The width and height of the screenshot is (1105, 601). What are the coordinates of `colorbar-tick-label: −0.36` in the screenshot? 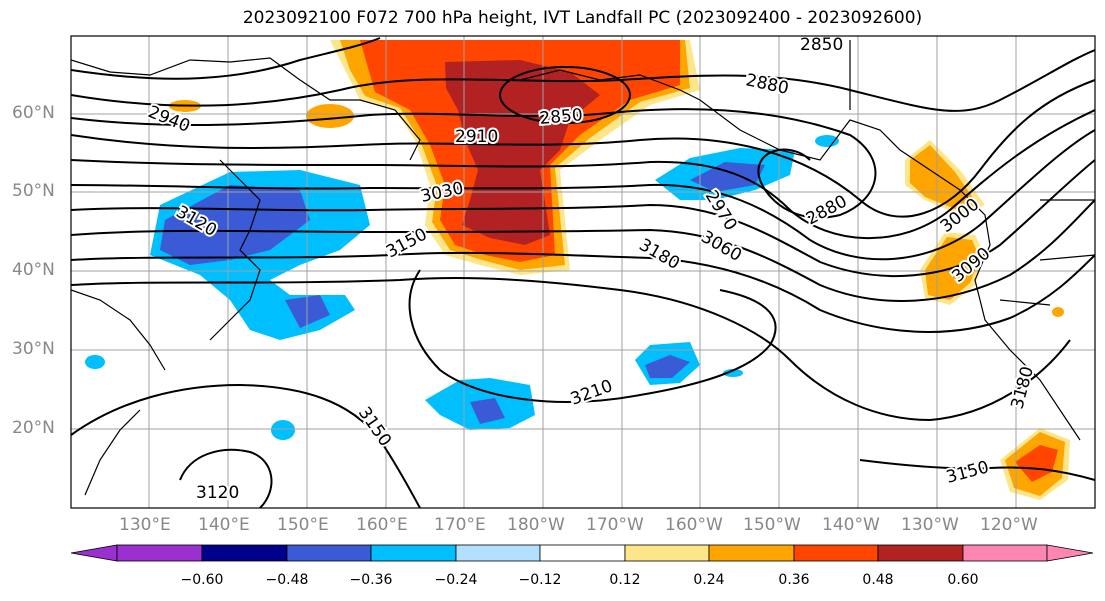 It's located at (371, 580).